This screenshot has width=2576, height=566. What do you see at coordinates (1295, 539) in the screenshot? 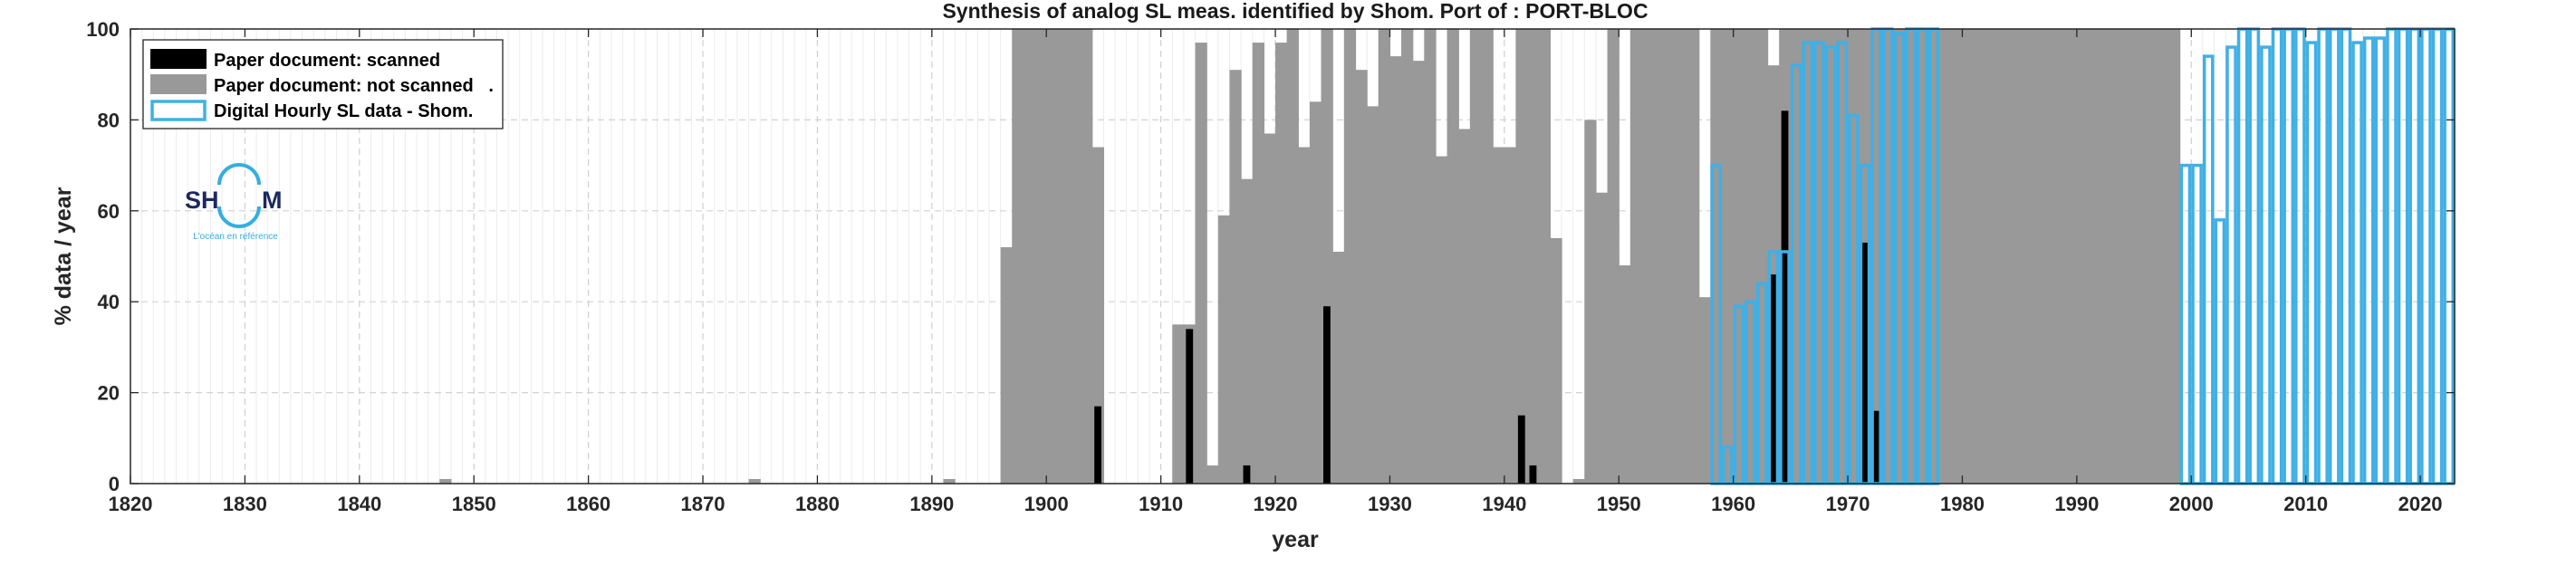
I see `x-axis-label: year` at bounding box center [1295, 539].